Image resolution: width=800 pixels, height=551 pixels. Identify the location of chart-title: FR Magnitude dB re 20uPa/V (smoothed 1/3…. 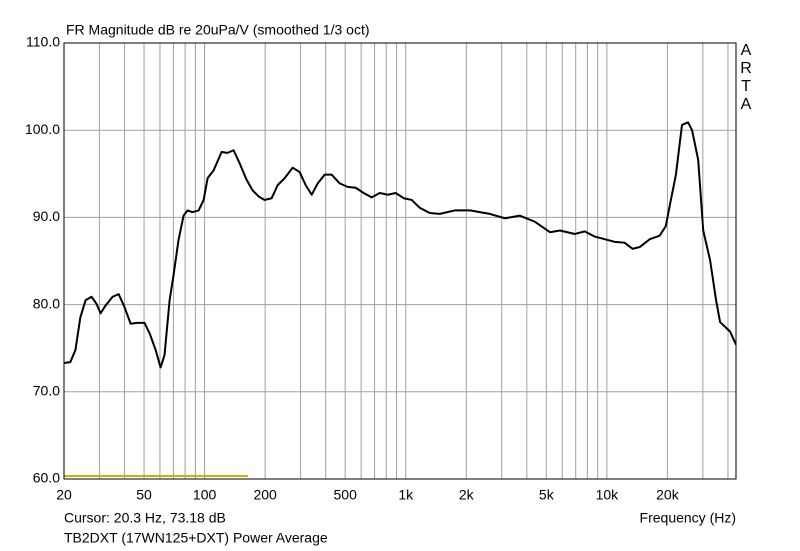
(218, 30).